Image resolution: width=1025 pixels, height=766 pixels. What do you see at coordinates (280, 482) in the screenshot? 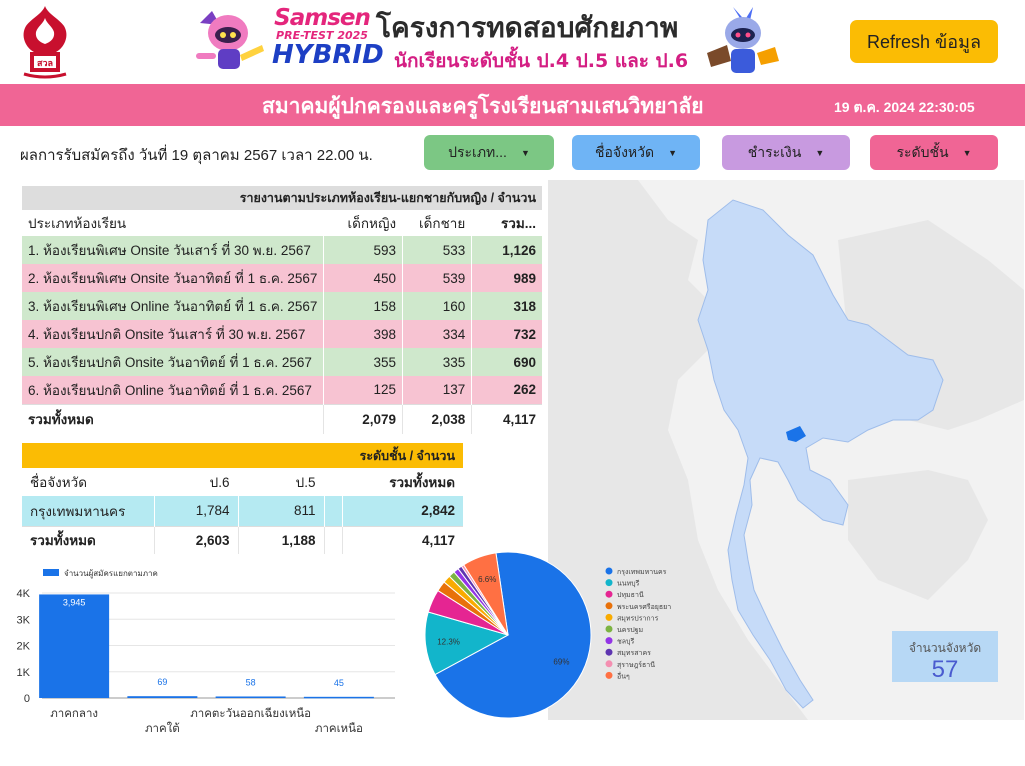
I see `column-header: ป.5` at bounding box center [280, 482].